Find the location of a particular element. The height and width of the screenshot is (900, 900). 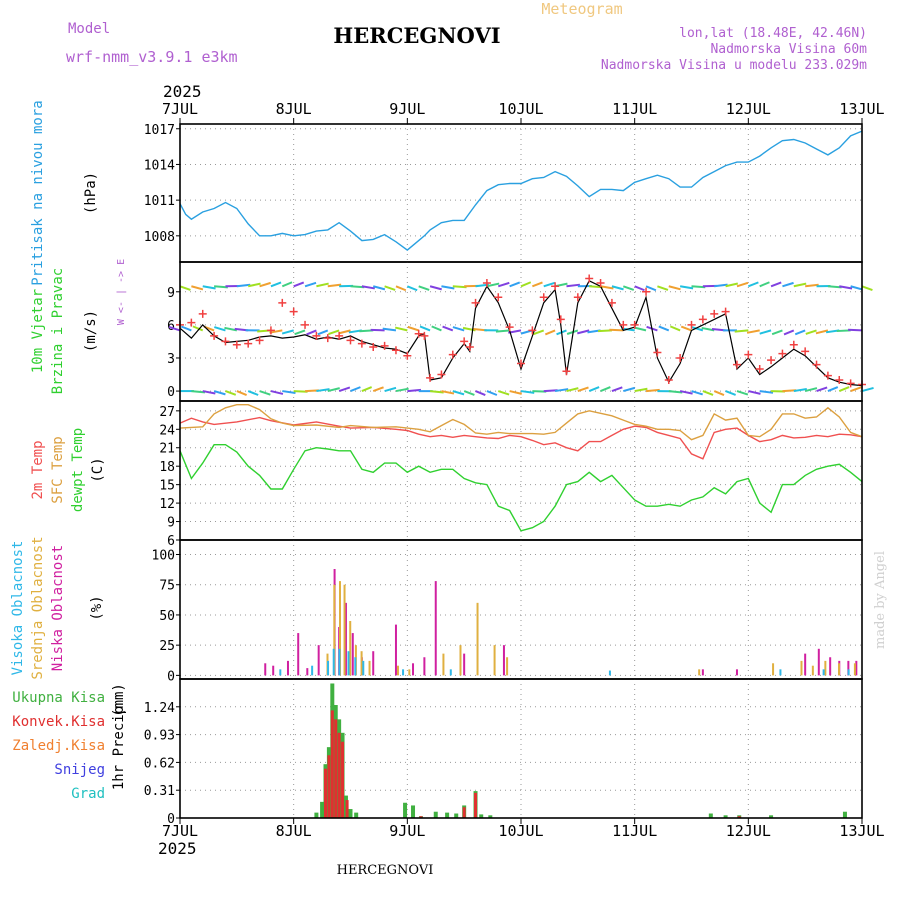

wind-axis-unit: (m/s) is located at coordinates (91, 331).